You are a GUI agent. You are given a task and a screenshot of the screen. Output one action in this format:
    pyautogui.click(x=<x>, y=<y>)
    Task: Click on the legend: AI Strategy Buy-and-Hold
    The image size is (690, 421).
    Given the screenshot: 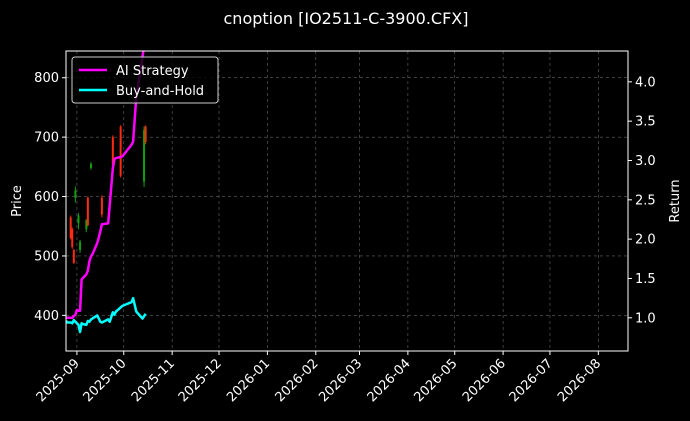 What is the action you would take?
    pyautogui.click(x=145, y=80)
    